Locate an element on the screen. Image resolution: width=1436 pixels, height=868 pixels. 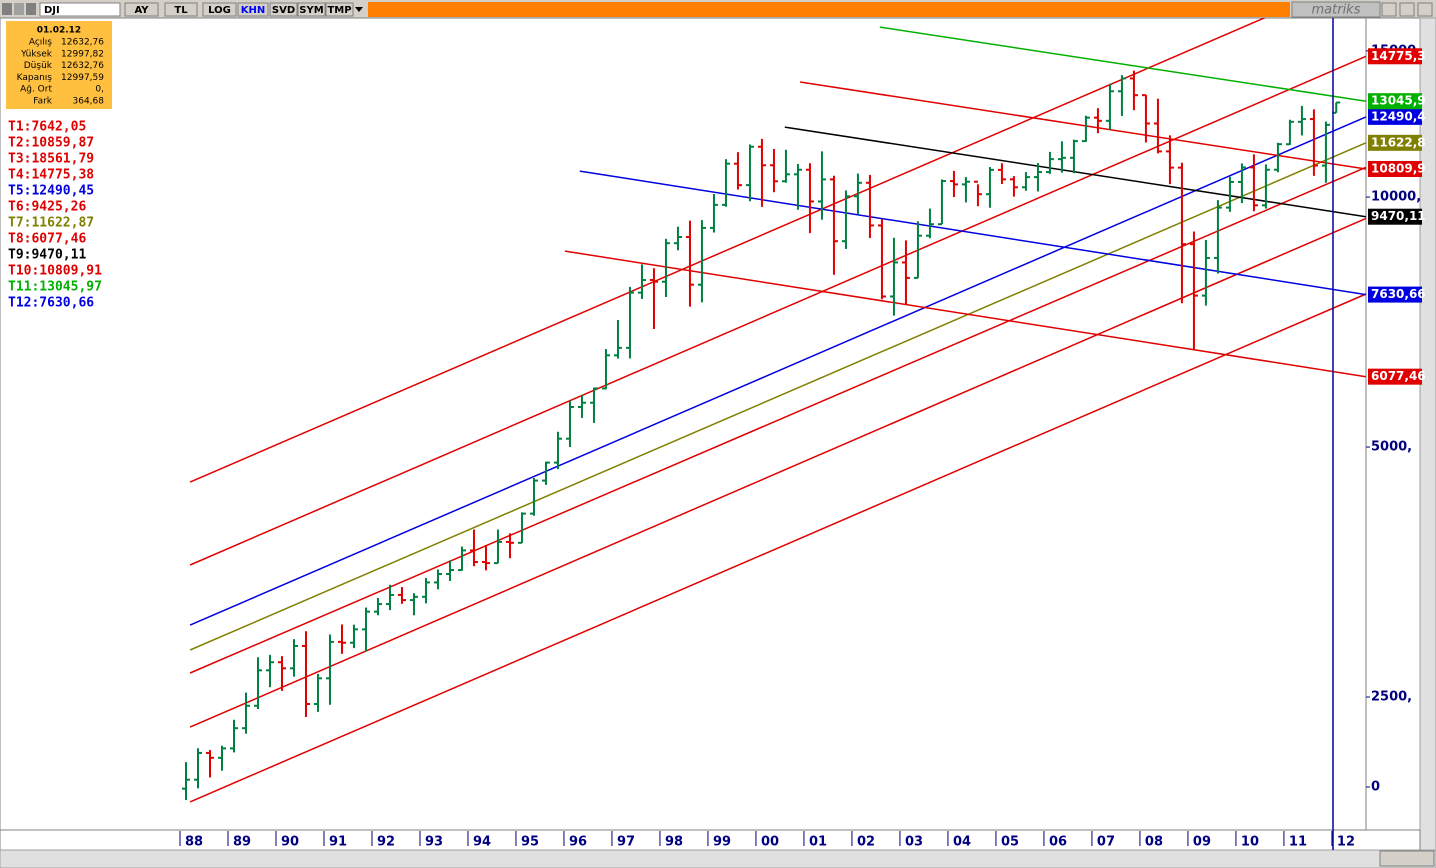
toolbar-button-label: TMP is located at coordinates (339, 10).